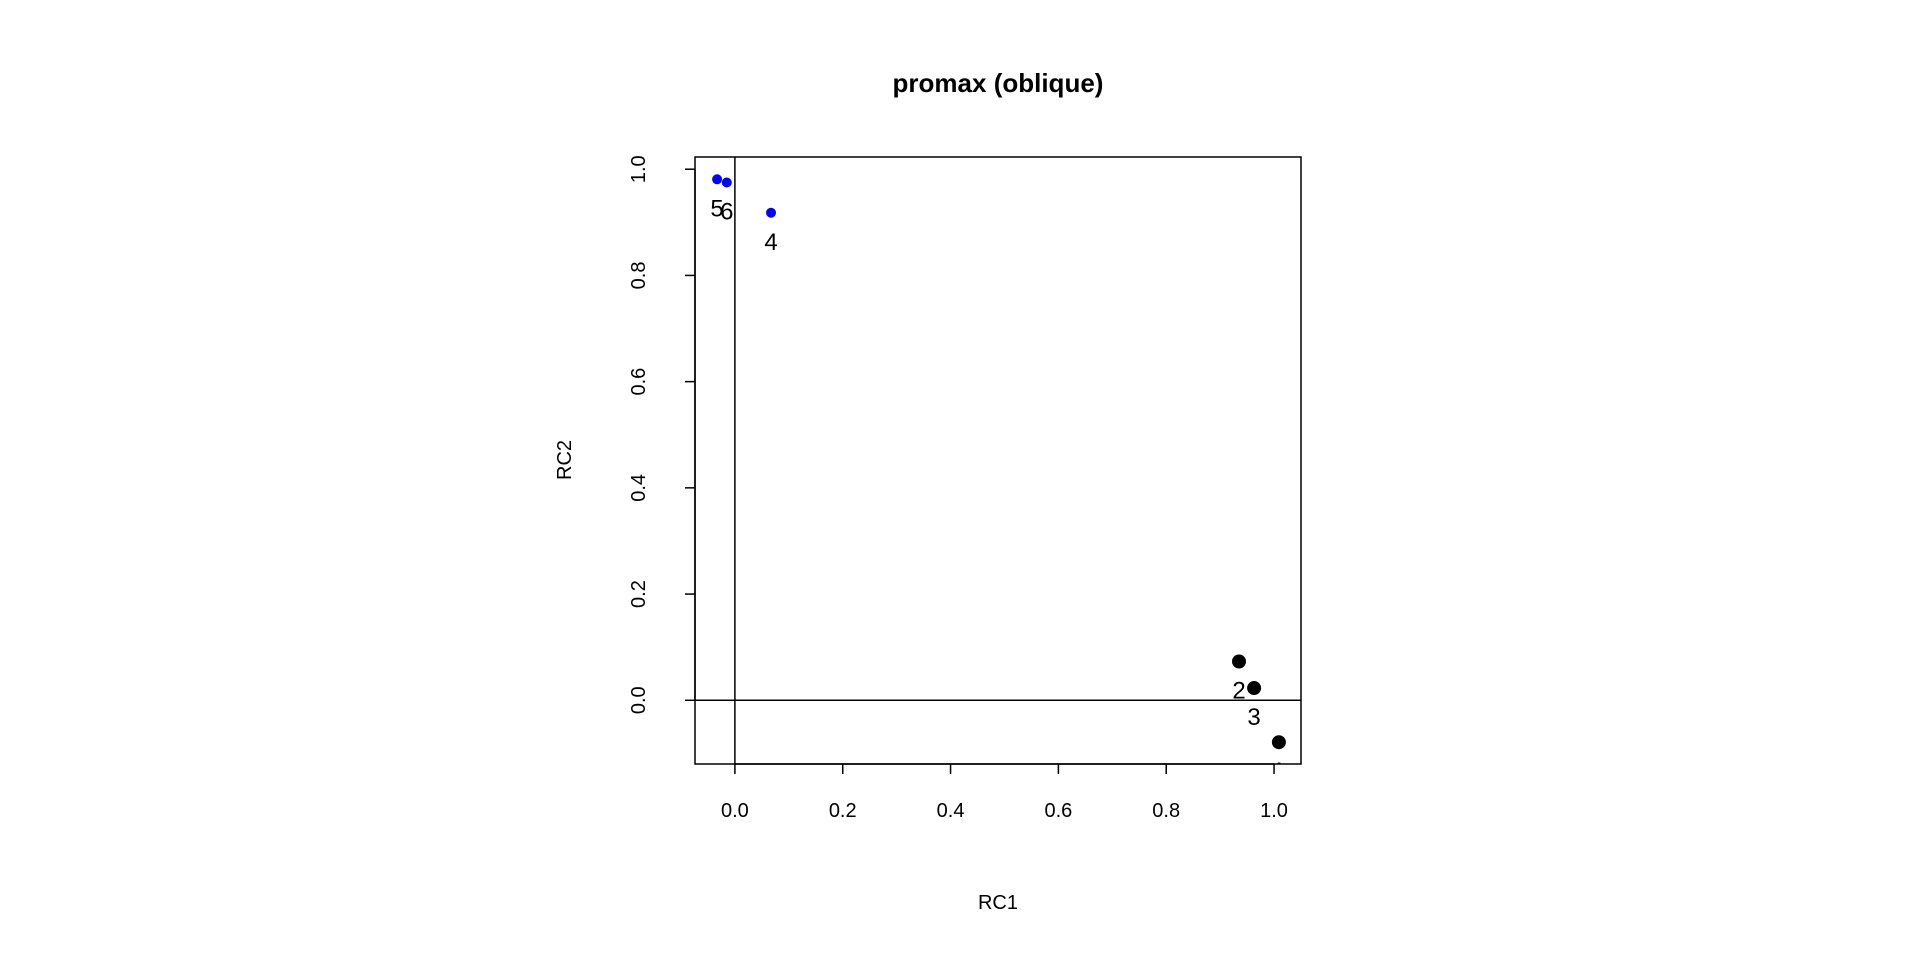 Image resolution: width=1920 pixels, height=965 pixels. What do you see at coordinates (716, 208) in the screenshot?
I see `point-label: 5` at bounding box center [716, 208].